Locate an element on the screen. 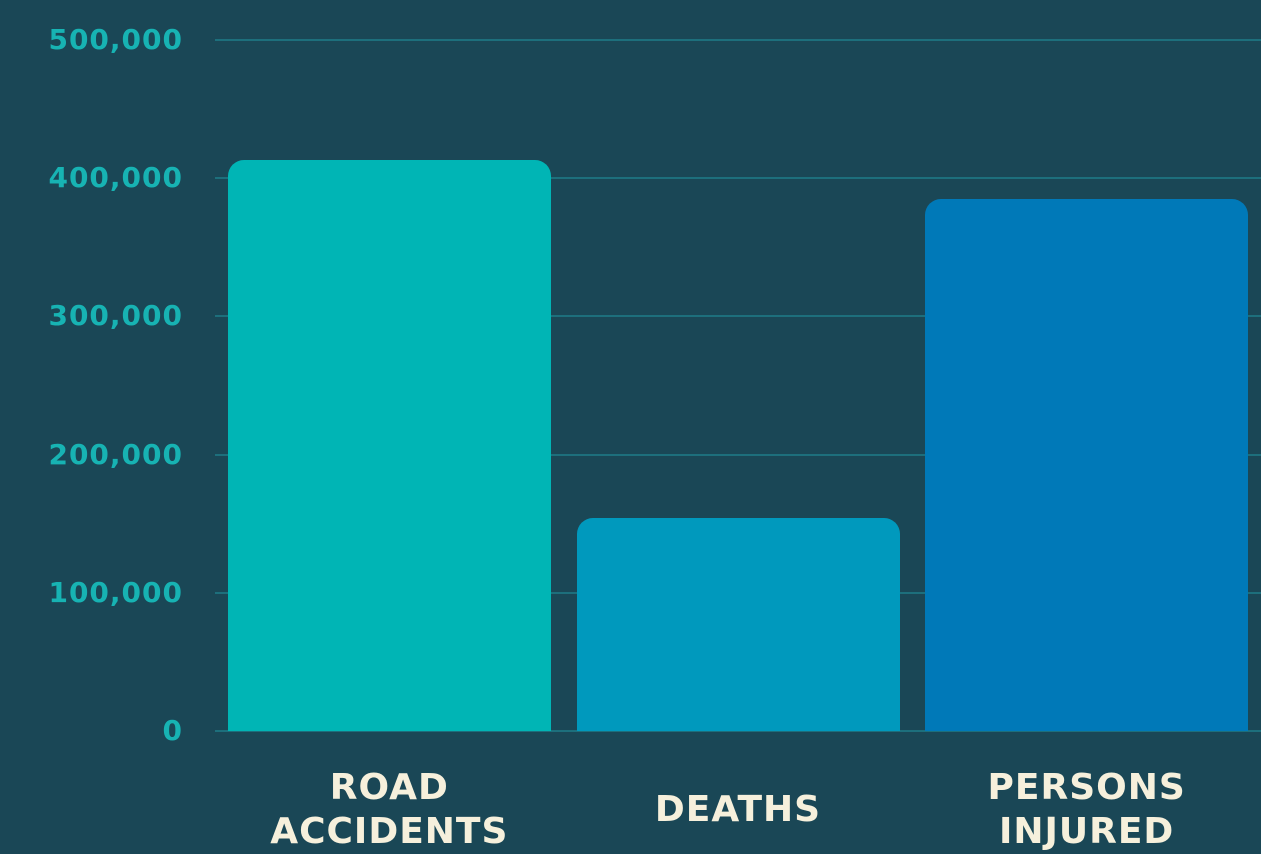  y-tick-label: 400,000 is located at coordinates (115, 178).